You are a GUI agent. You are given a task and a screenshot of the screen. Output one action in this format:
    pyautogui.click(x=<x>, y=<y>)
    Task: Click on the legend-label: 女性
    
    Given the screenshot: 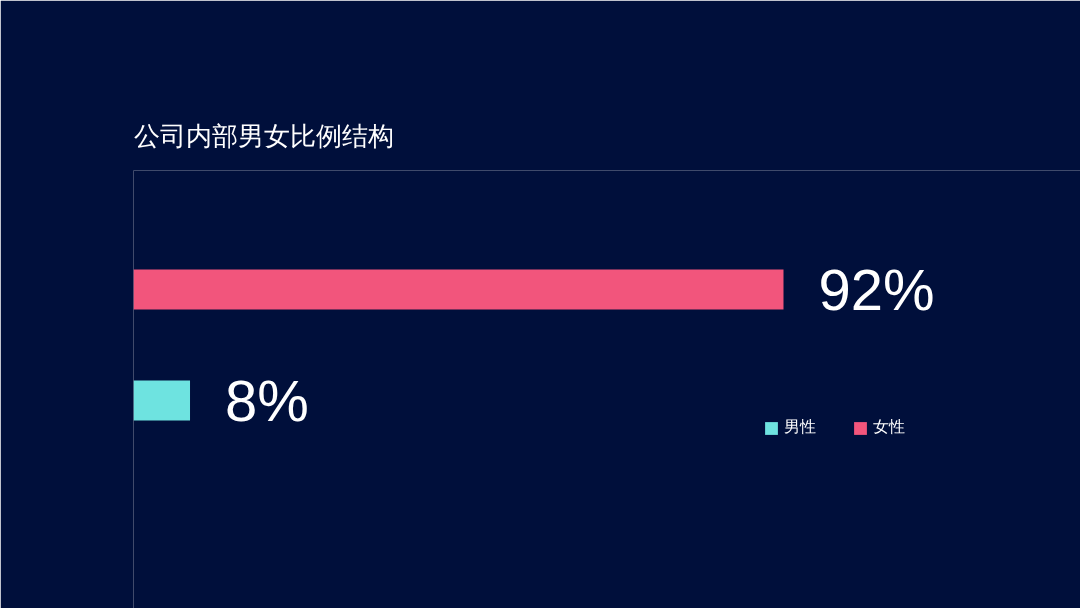 What is the action you would take?
    pyautogui.click(x=889, y=427)
    